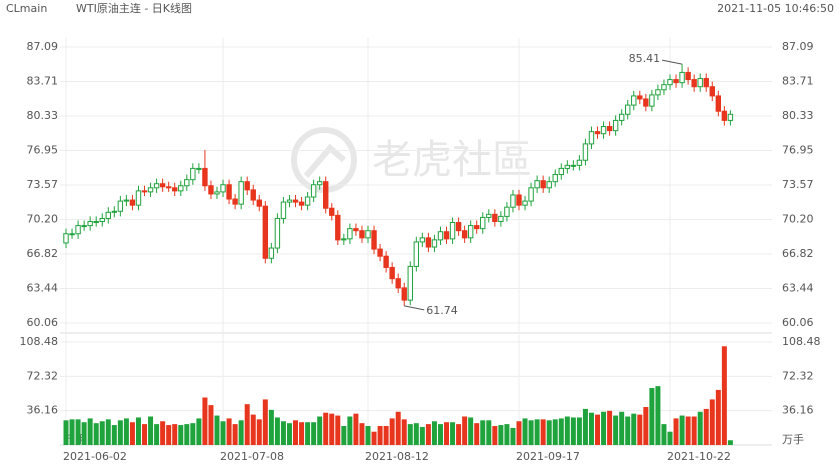 The height and width of the screenshot is (470, 840). I want to click on chart-title: WTI原油主连 - 日K线图, so click(134, 8).